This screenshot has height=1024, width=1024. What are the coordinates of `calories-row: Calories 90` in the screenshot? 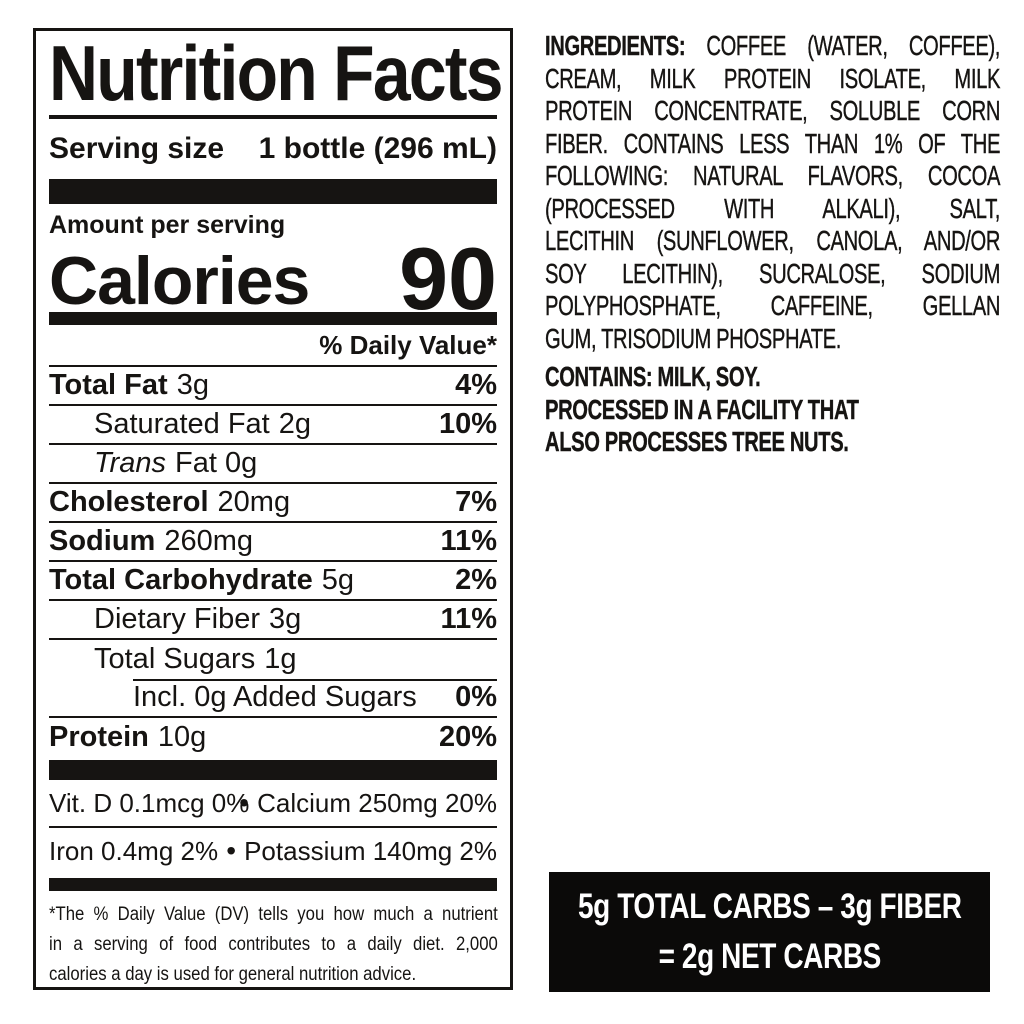 It's located at (273, 278).